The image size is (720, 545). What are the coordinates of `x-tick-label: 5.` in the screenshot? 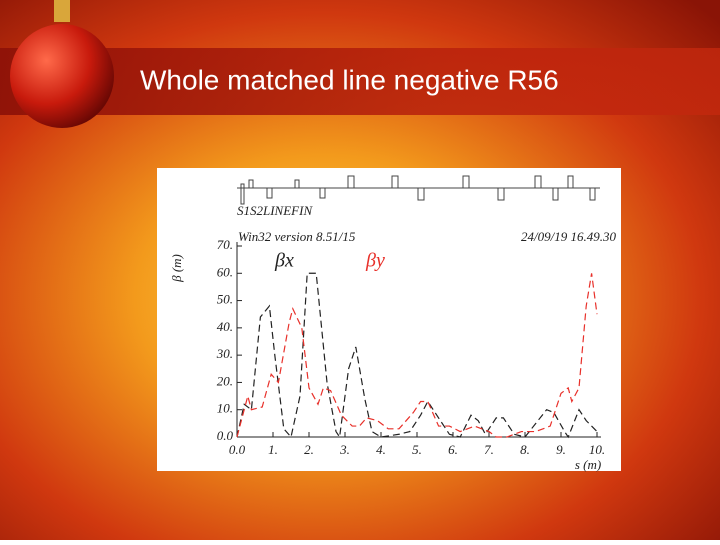 It's located at (417, 449).